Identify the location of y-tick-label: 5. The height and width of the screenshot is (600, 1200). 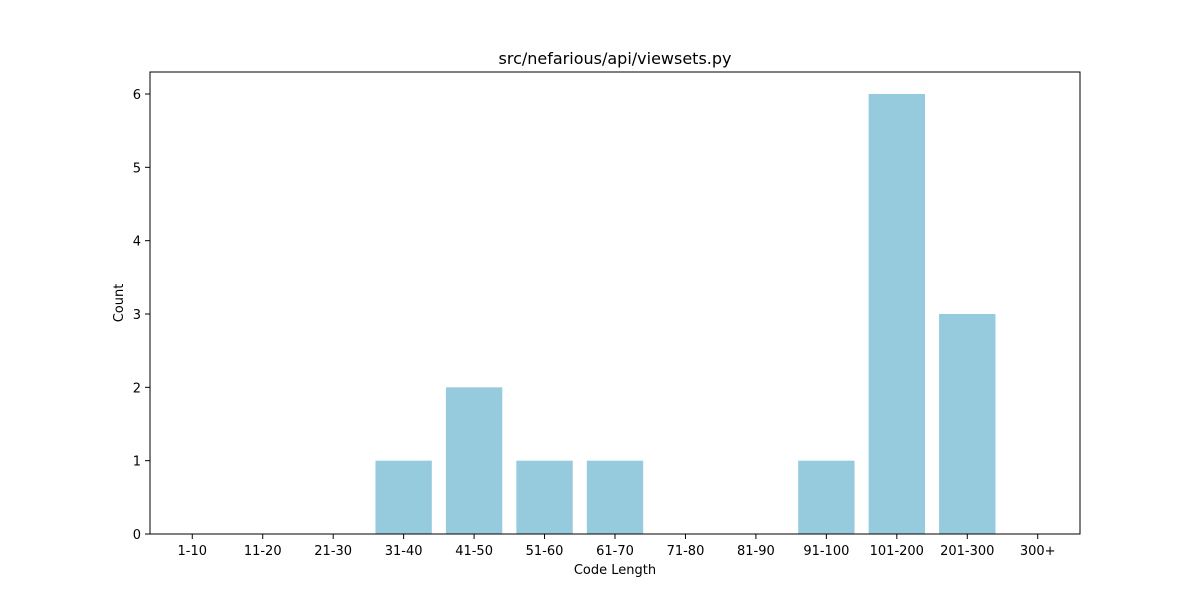
(137, 168).